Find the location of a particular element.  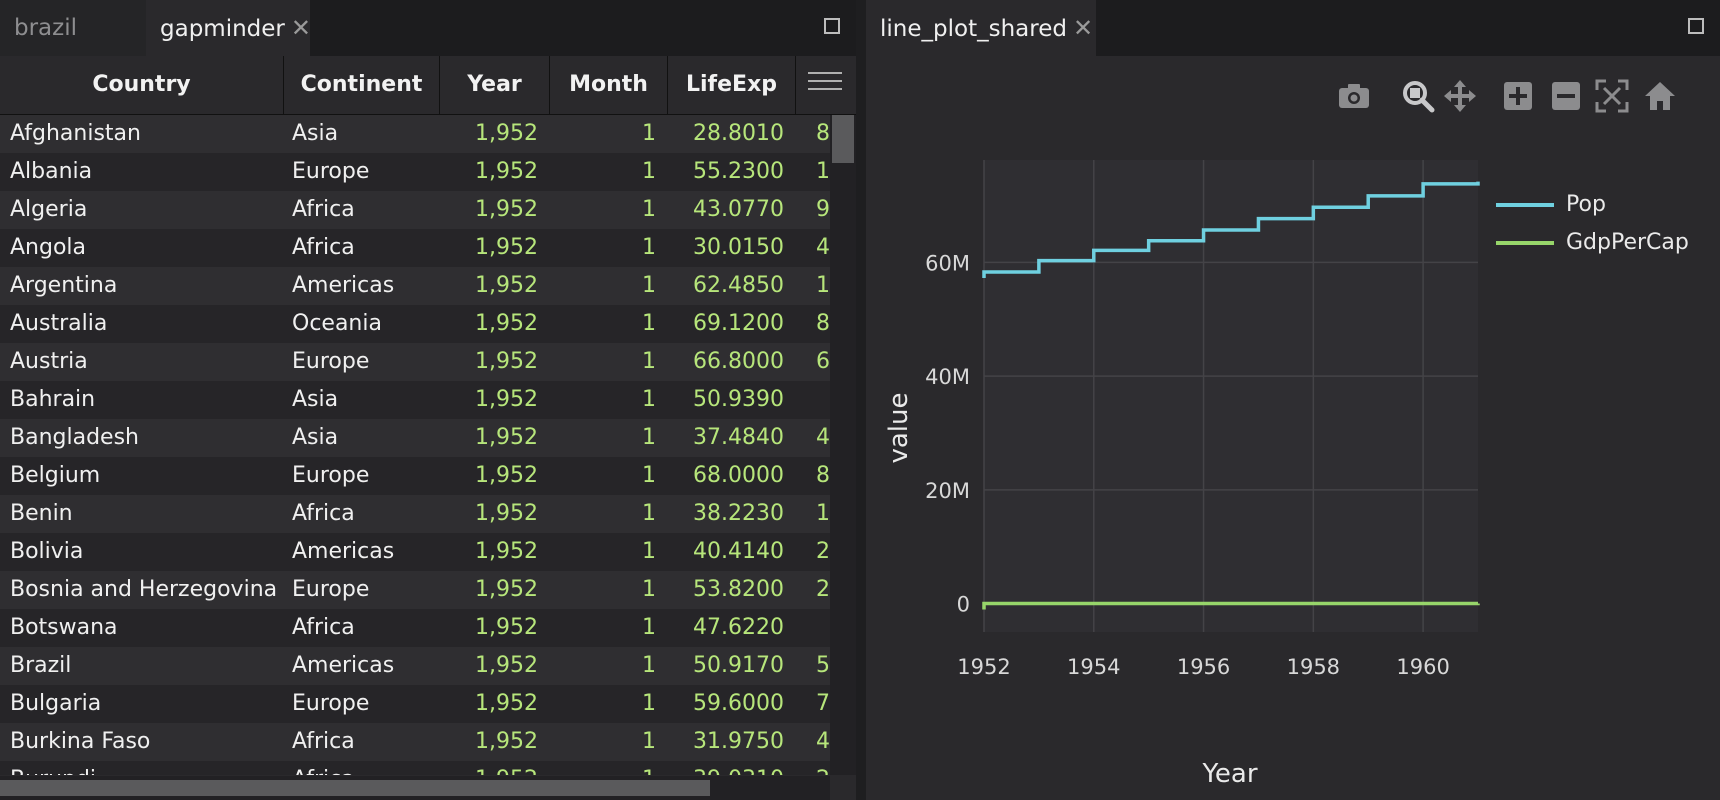

tab-brazil: brazil is located at coordinates (73, 28).